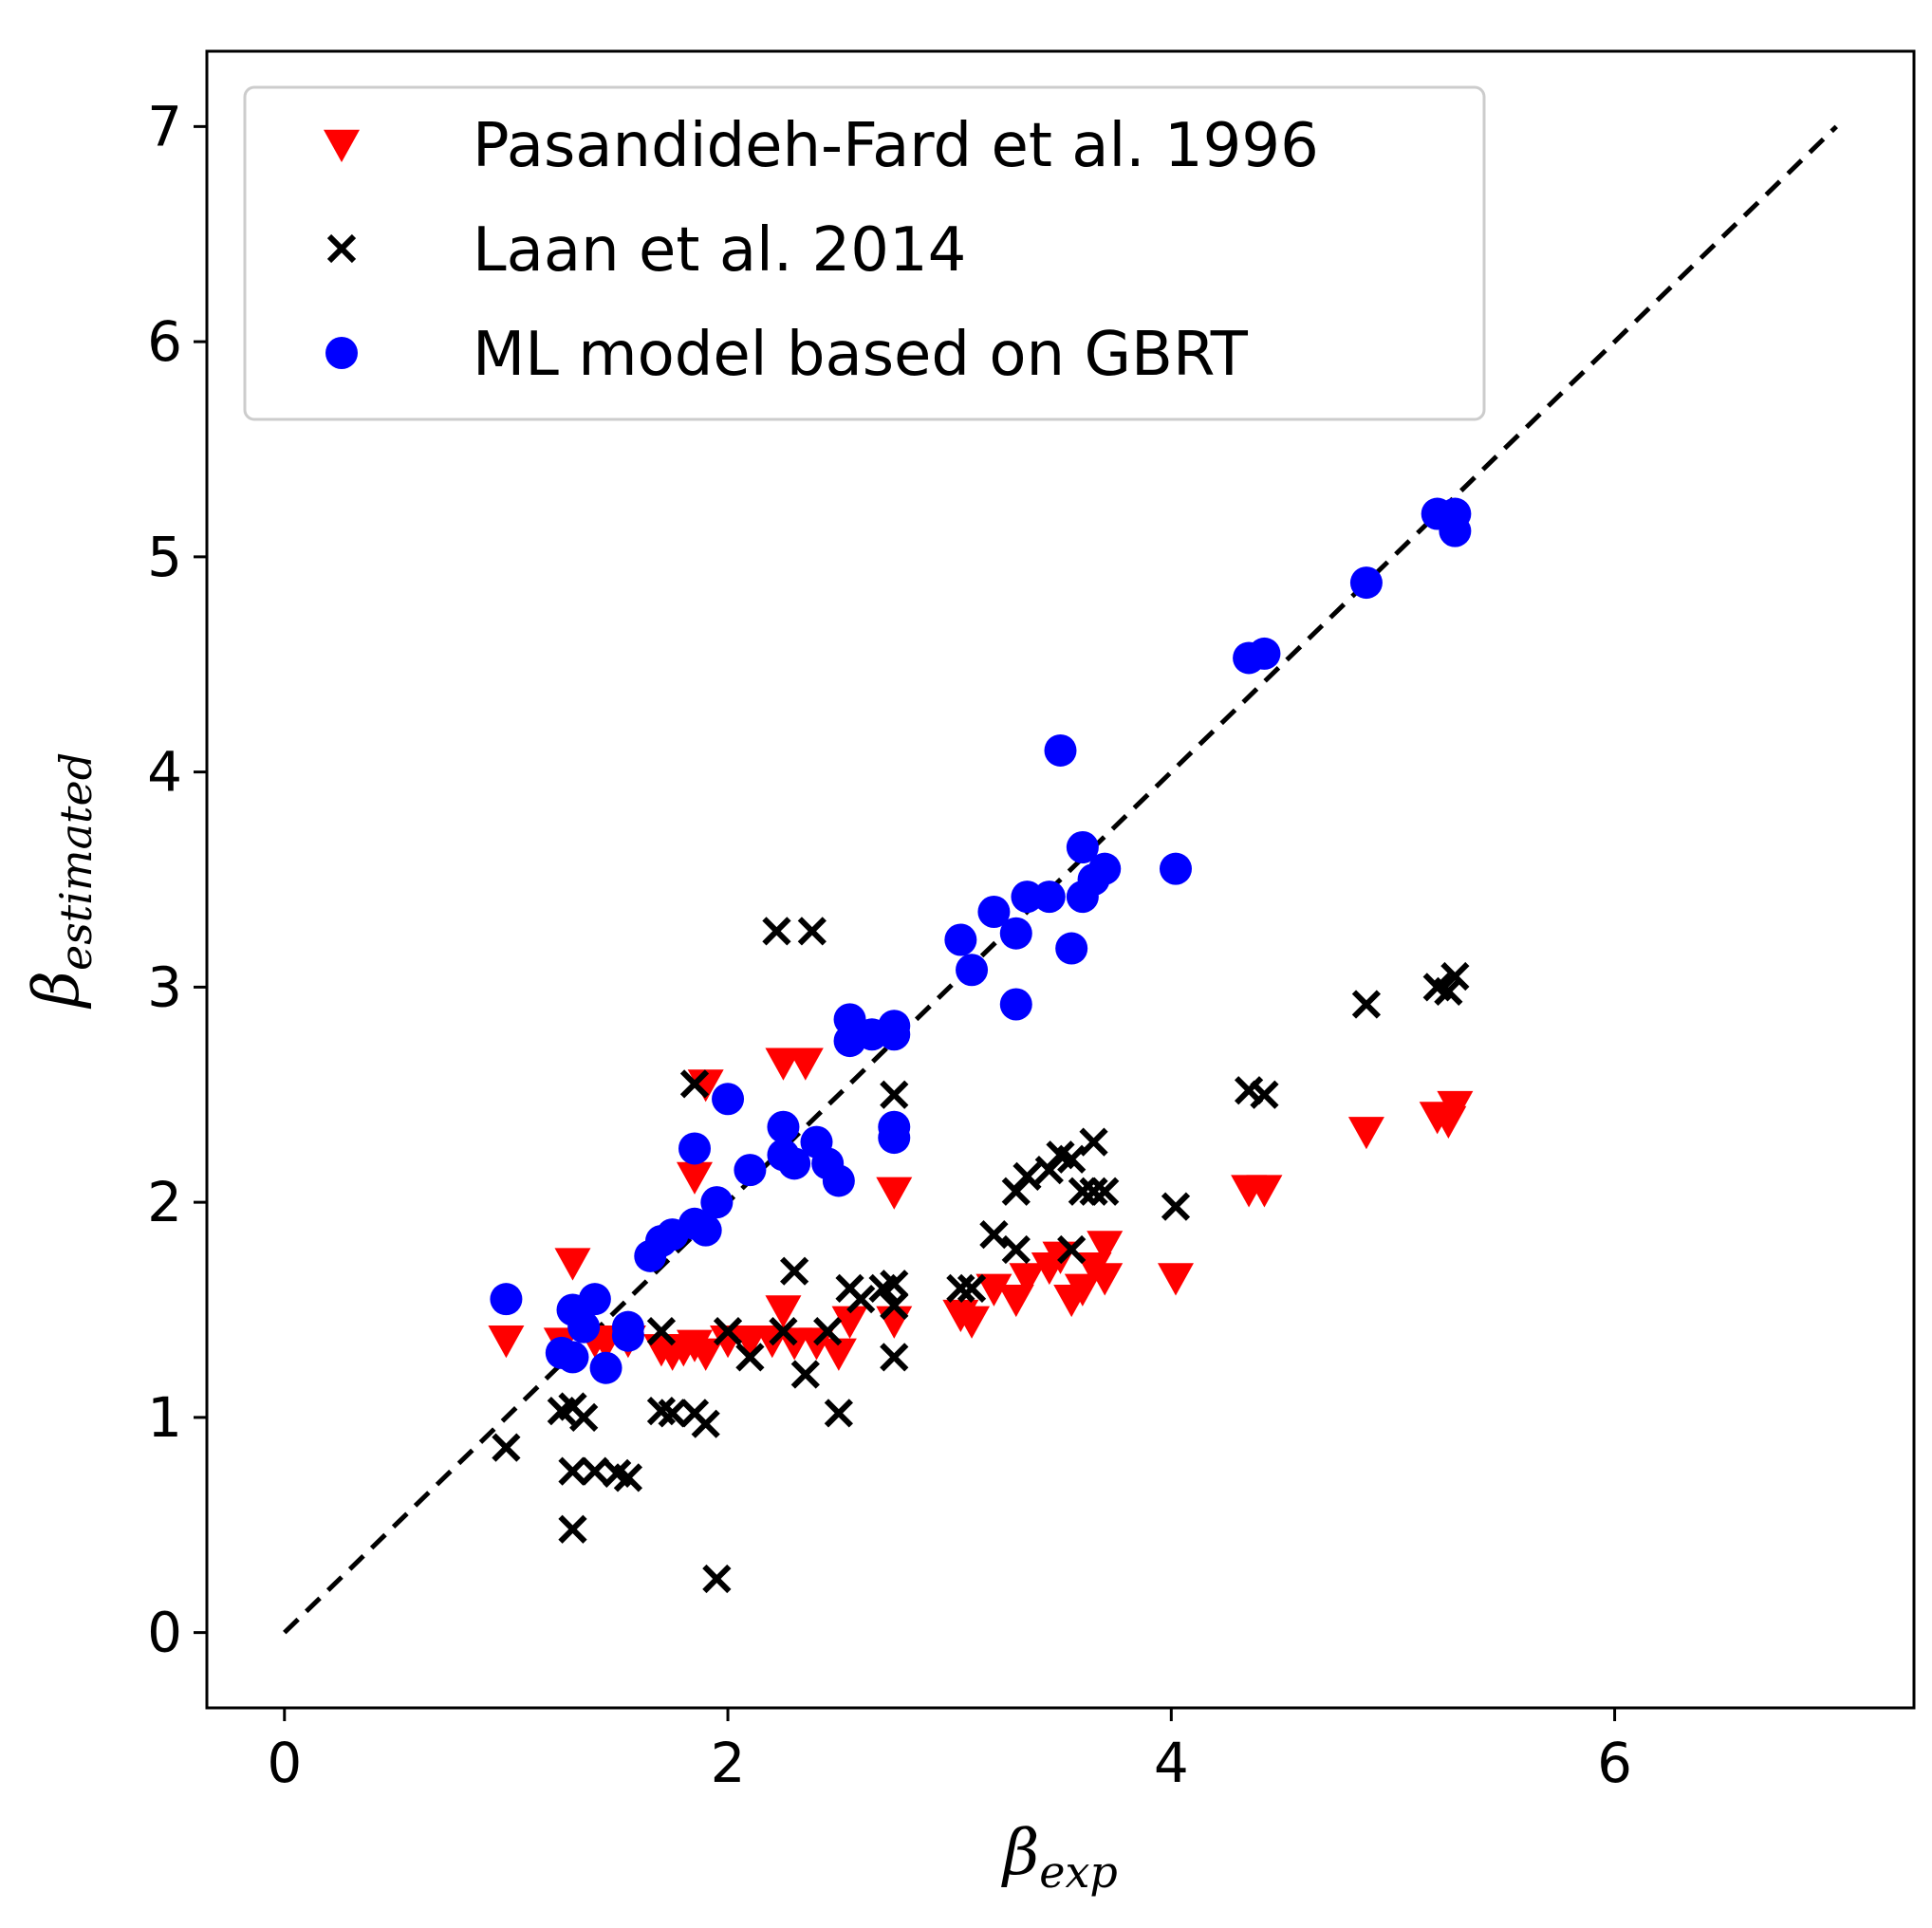 The width and height of the screenshot is (1932, 1928). Describe the element at coordinates (1019, 1852) in the screenshot. I see `x-axis-symbol: β` at that location.